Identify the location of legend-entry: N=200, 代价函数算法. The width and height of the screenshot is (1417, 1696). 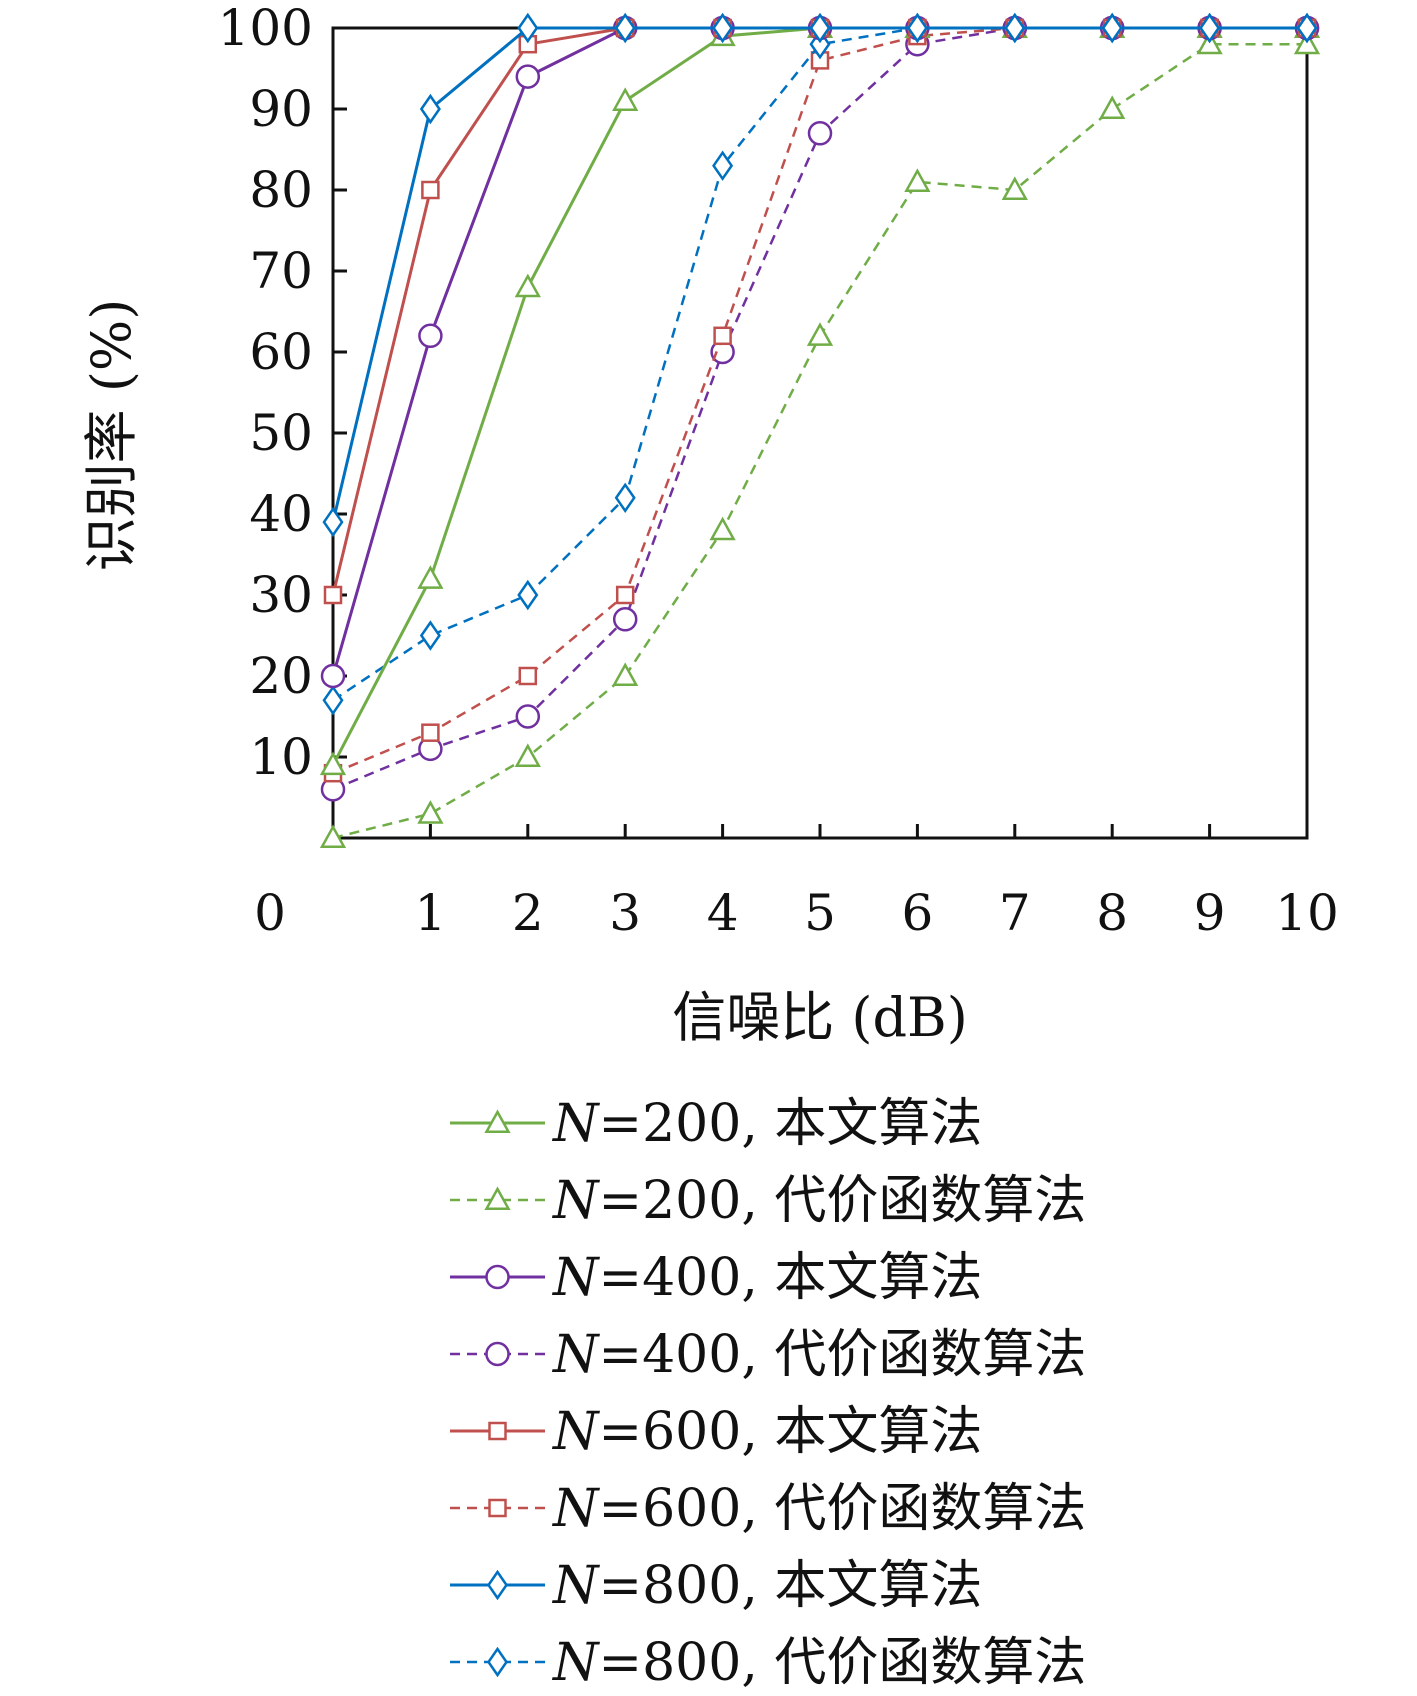
(768, 1201).